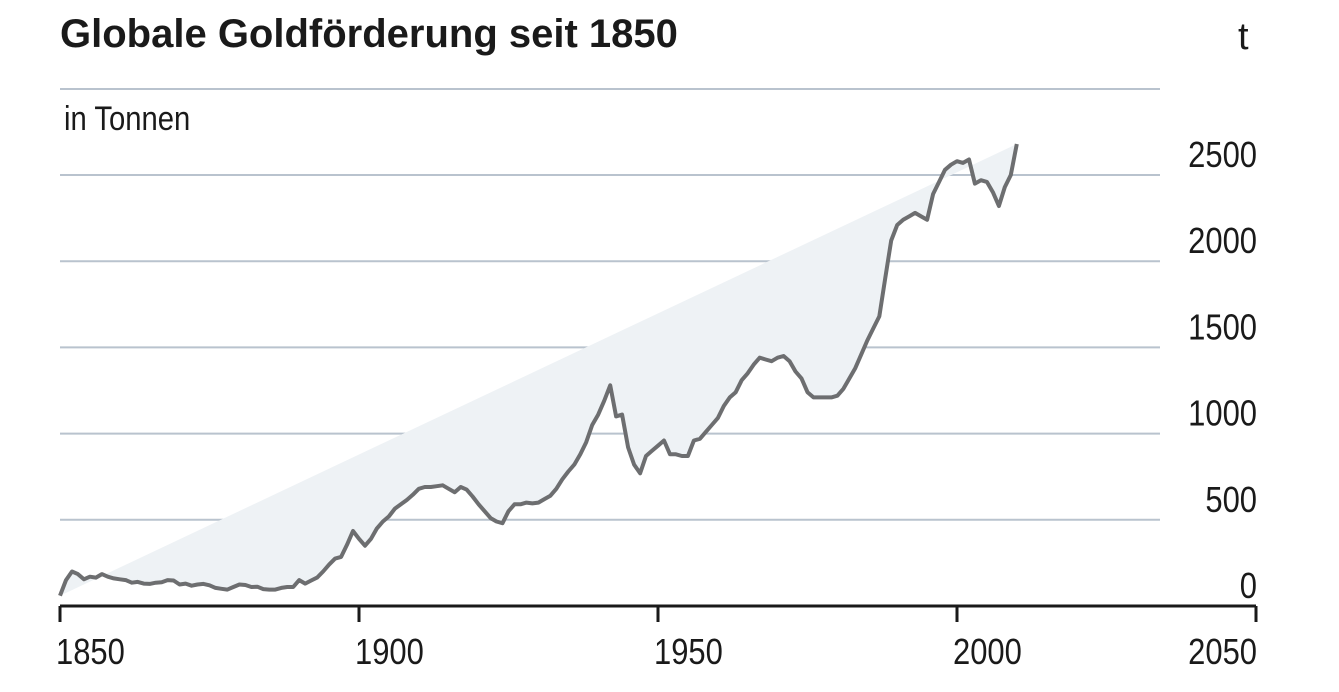 Image resolution: width=1339 pixels, height=692 pixels. I want to click on y-unit-label: t, so click(1243, 37).